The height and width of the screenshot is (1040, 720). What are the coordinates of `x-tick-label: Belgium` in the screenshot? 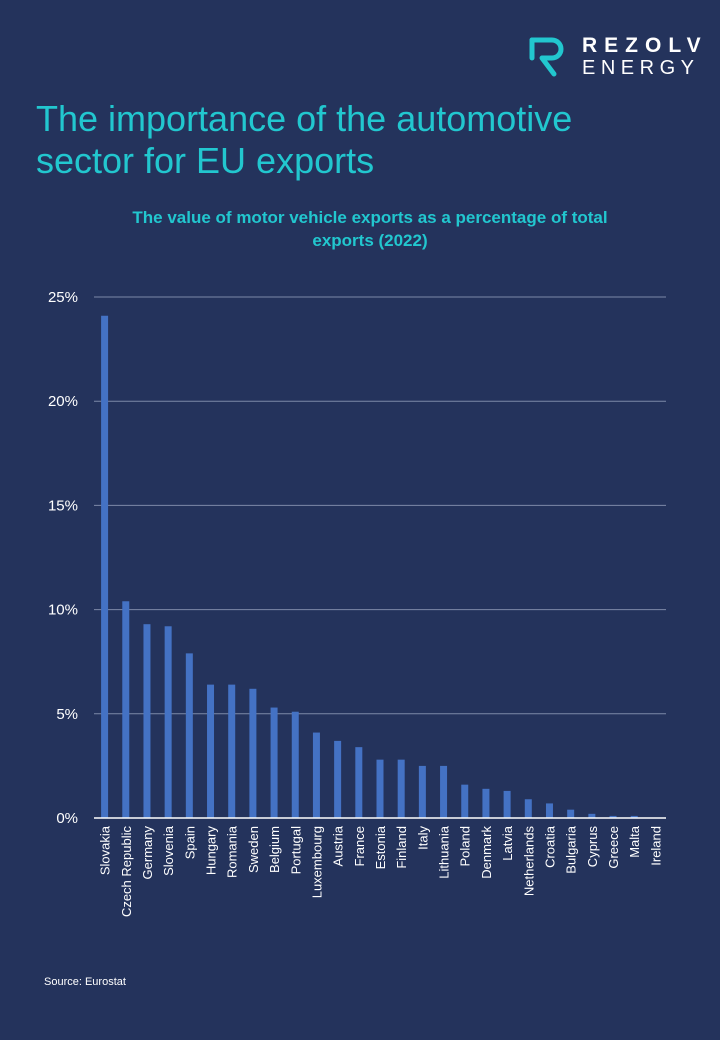 It's located at (274, 849).